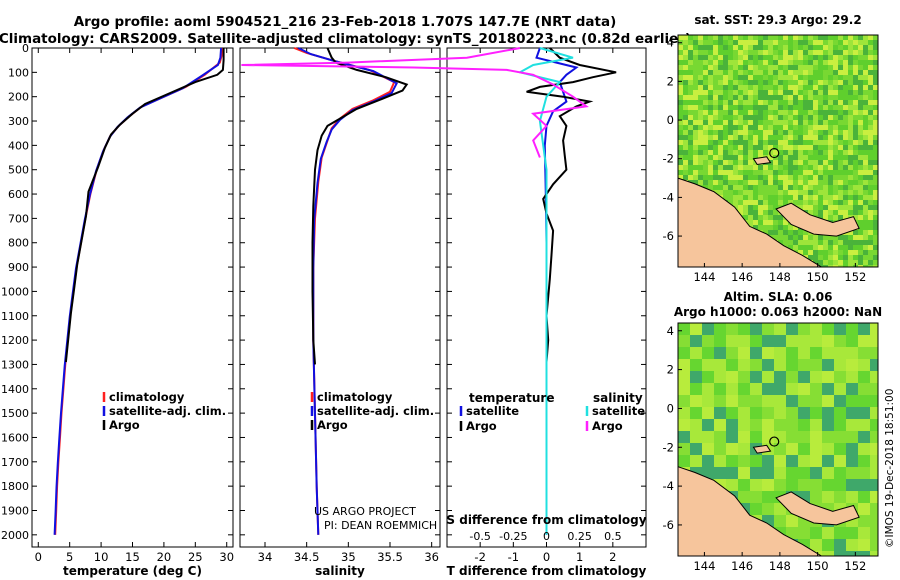 The image size is (900, 580). I want to click on depth-tick-label: 1300, so click(15, 364).